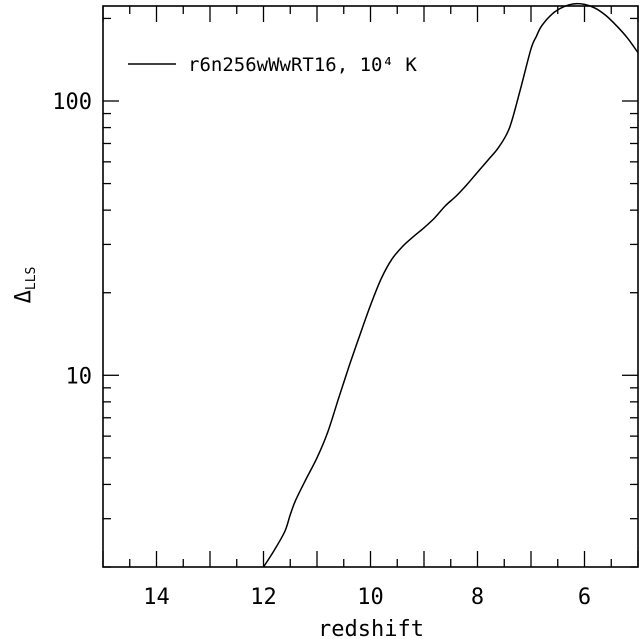 The image size is (640, 639). I want to click on y-axis-title: ΔLLS, so click(25, 285).